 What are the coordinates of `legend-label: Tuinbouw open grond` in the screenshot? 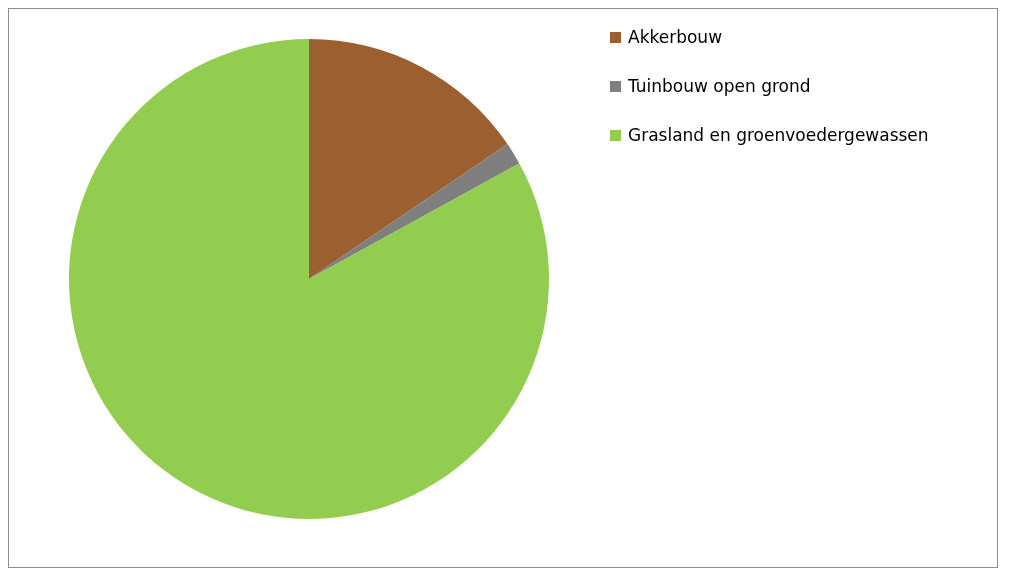 It's located at (719, 85).